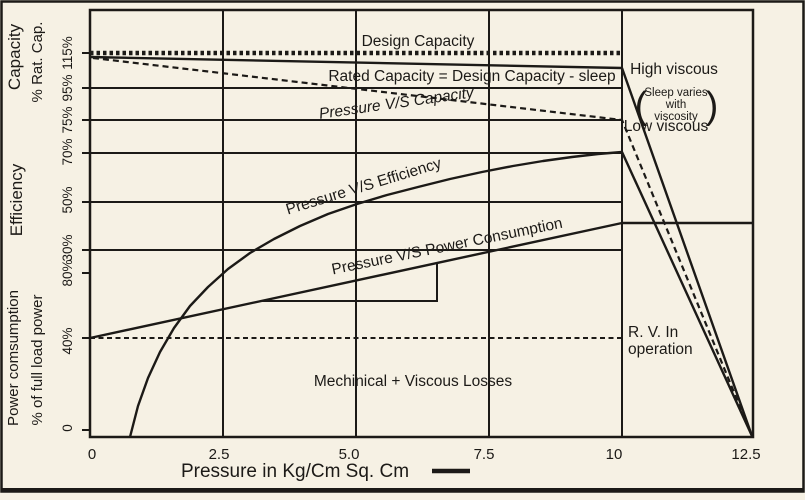  I want to click on y-tick-80: 80%, so click(67, 272).